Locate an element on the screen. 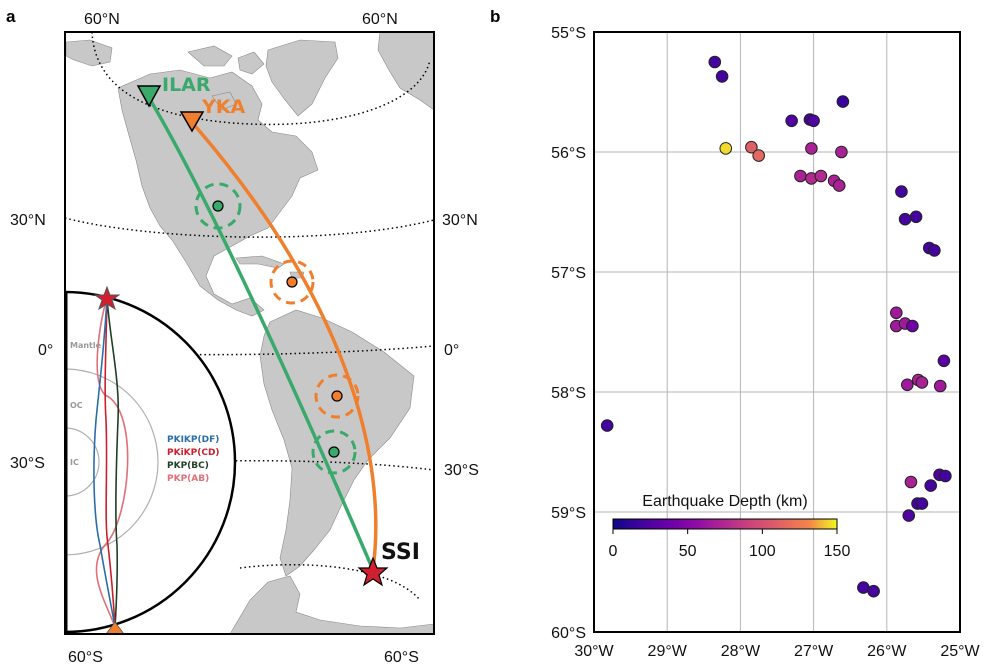  ray-pkikp-df is located at coordinates (104, 462).